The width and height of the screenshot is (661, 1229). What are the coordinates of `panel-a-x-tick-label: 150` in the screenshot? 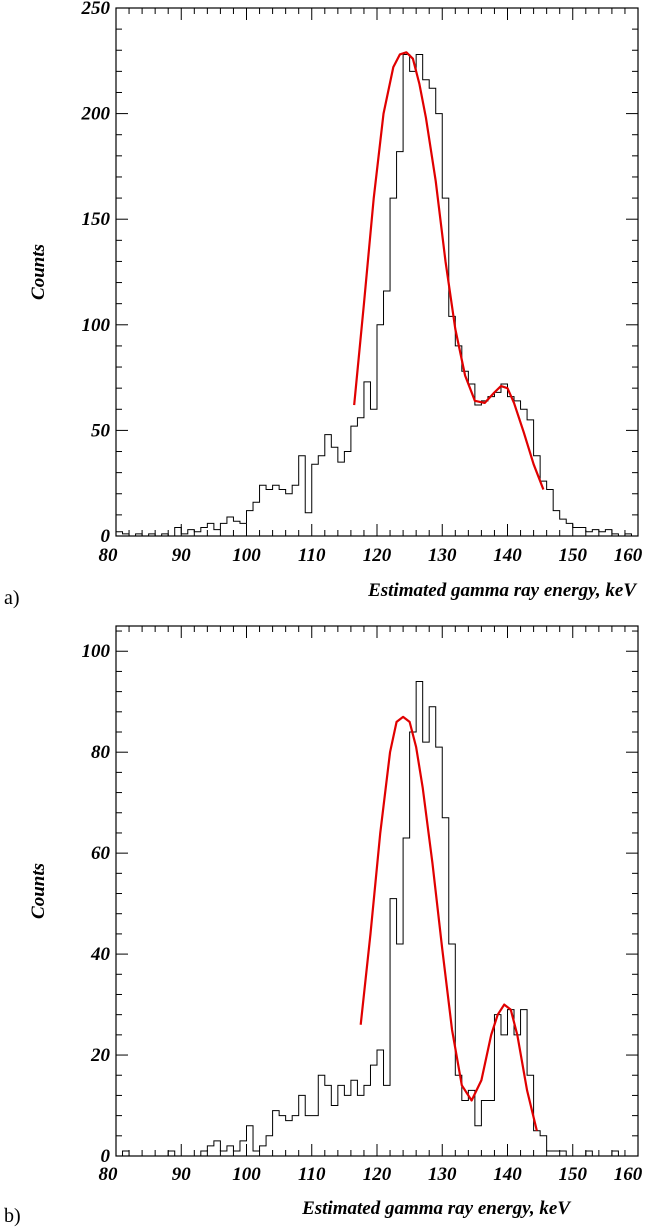 It's located at (573, 555).